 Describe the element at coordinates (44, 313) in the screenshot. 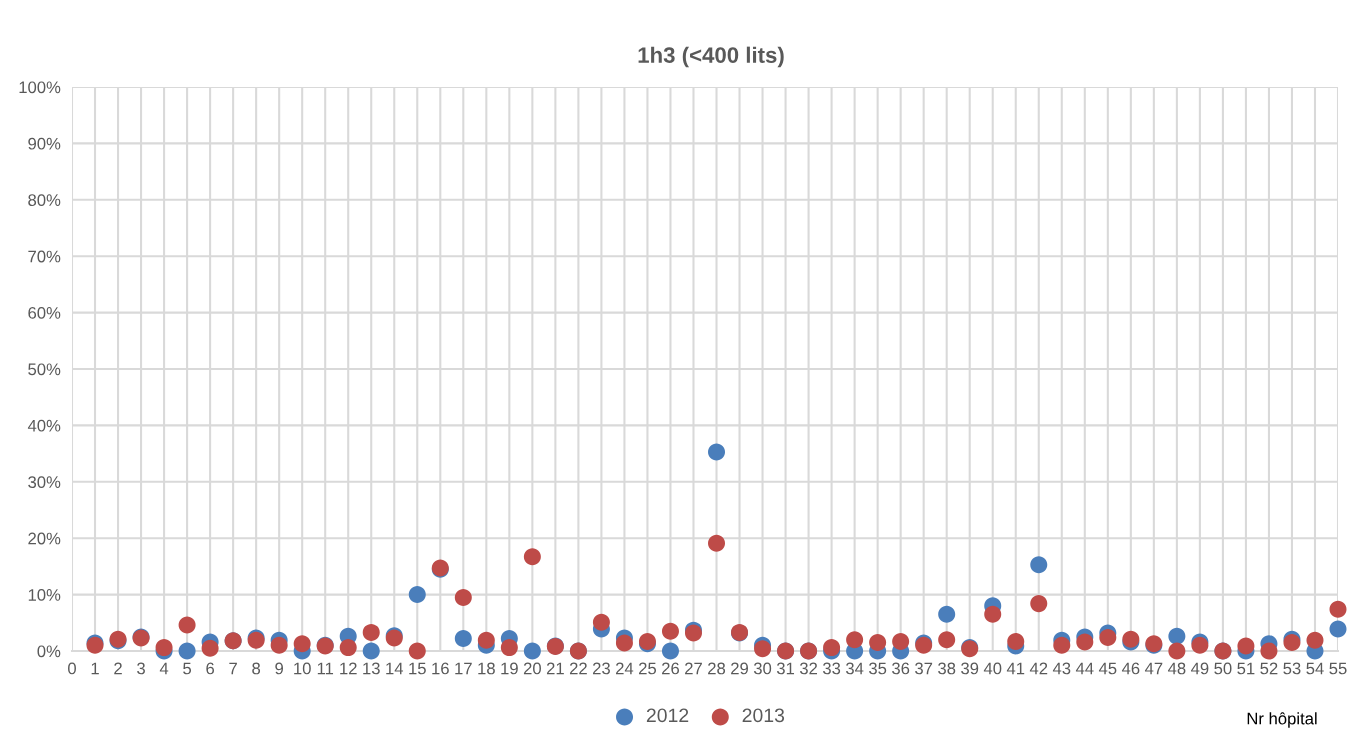

I see `y-tick-label: 60%` at that location.